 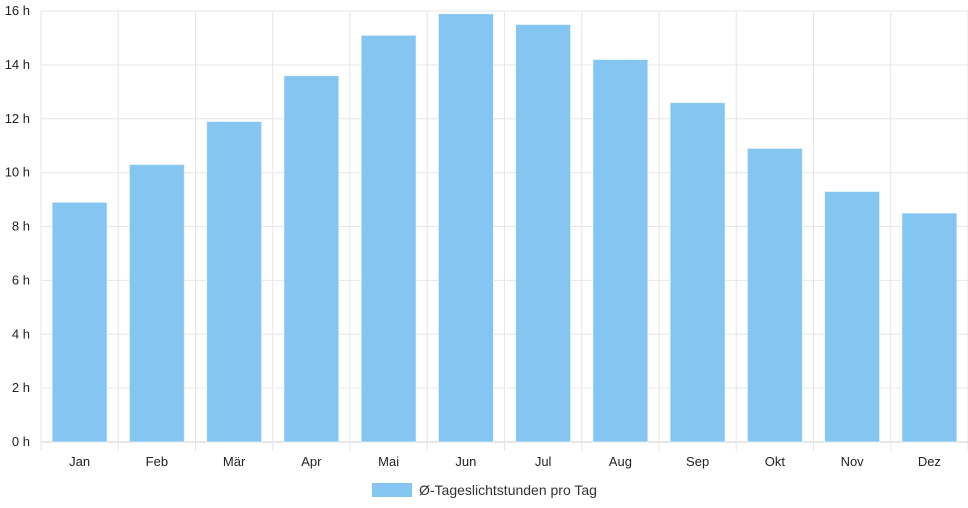 I want to click on x-tick-label: Aug, so click(x=620, y=461).